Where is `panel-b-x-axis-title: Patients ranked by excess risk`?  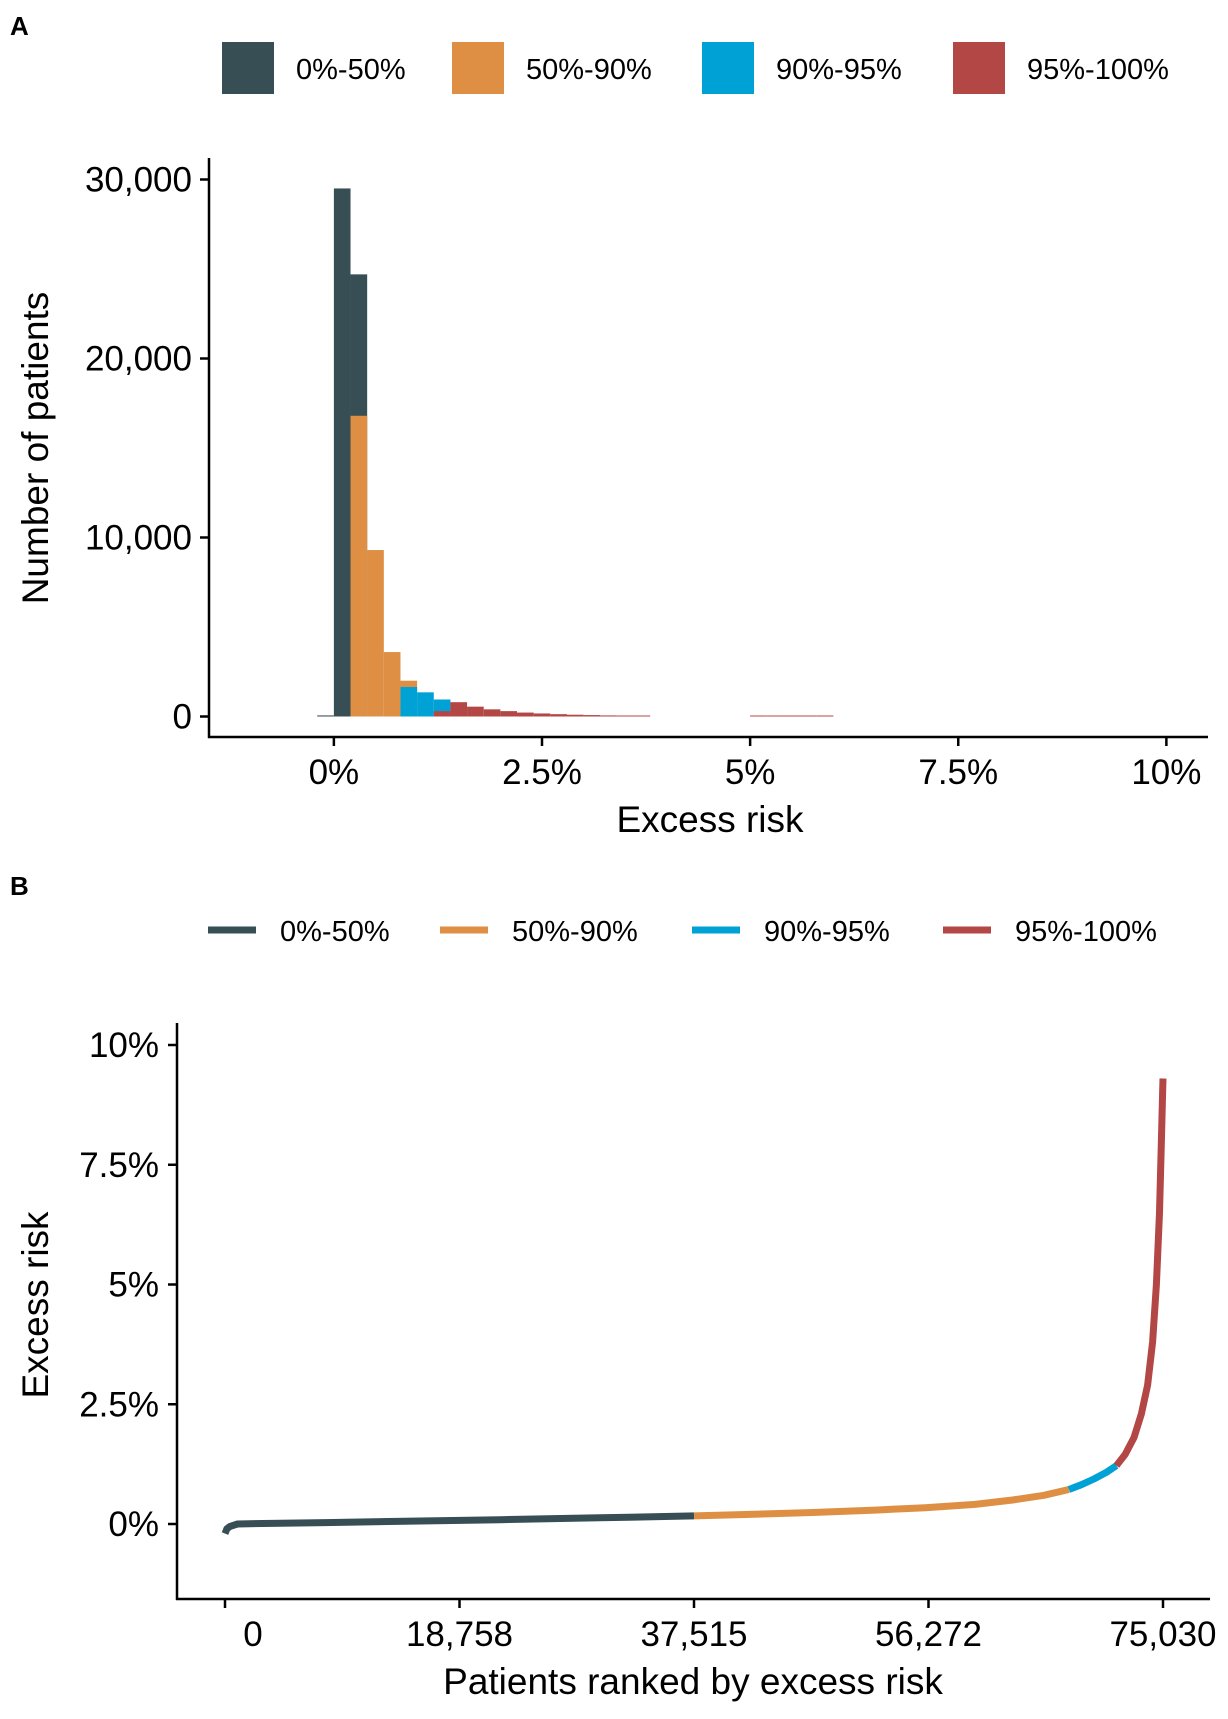
panel-b-x-axis-title: Patients ranked by excess risk is located at coordinates (693, 1681).